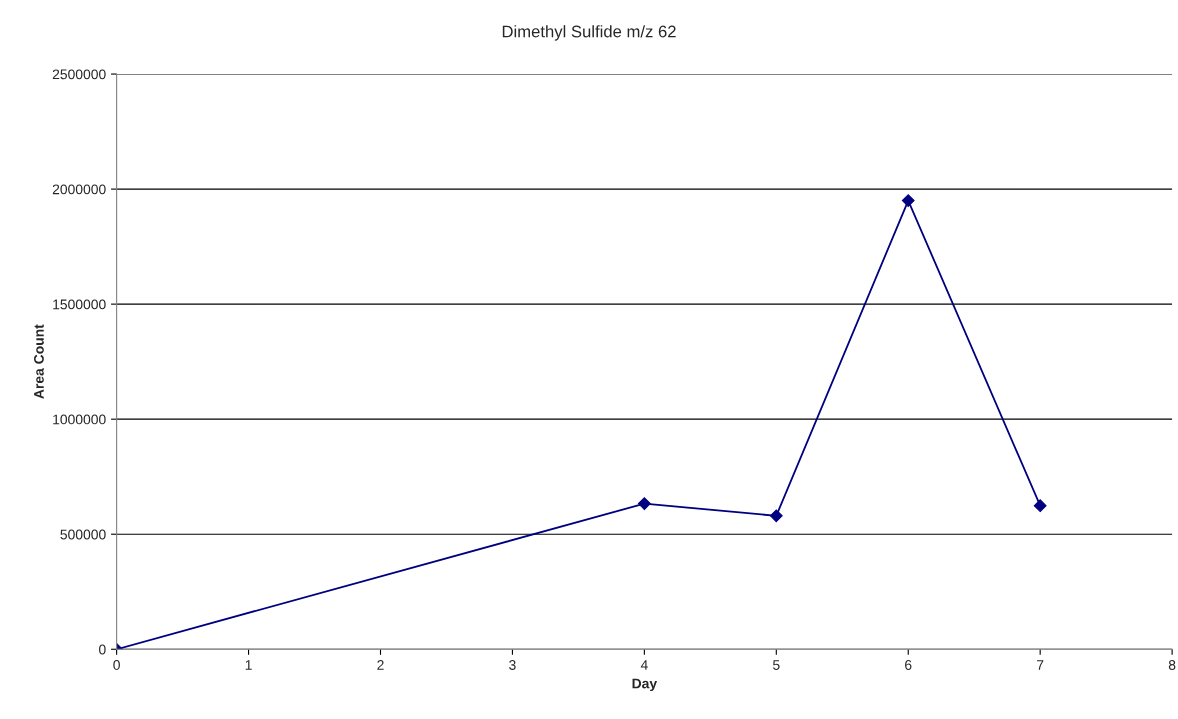 The image size is (1178, 719). Describe the element at coordinates (776, 665) in the screenshot. I see `x-tick-label: 5` at that location.